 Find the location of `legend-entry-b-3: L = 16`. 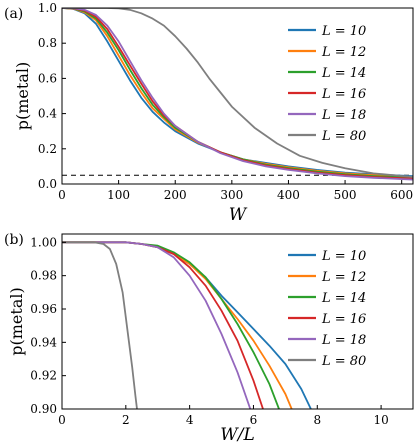

legend-entry-b-3: L = 16 is located at coordinates (327, 319).